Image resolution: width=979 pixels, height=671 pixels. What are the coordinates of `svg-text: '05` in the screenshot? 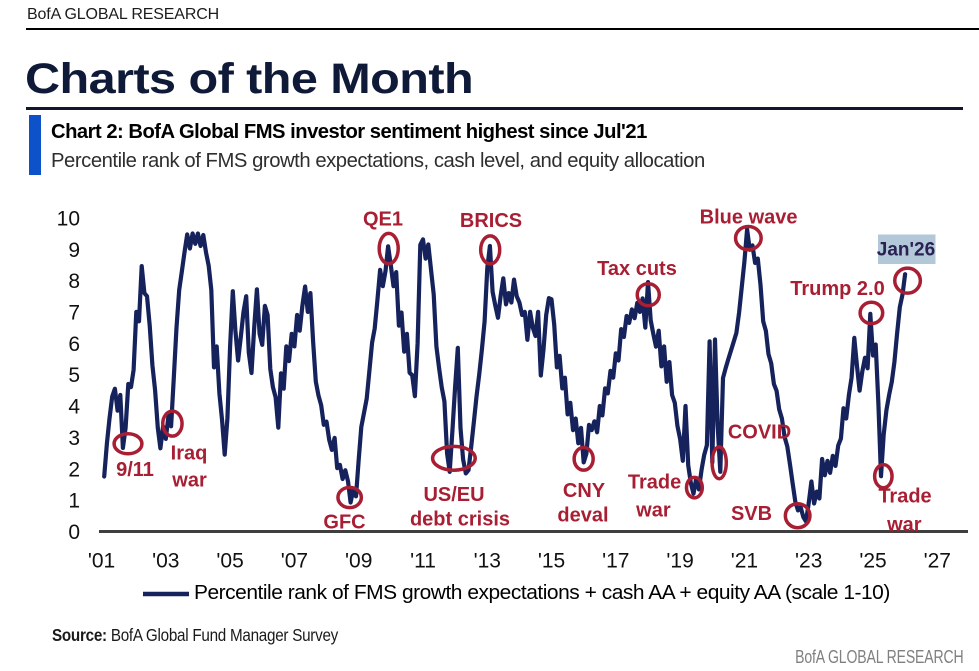 It's located at (229, 561).